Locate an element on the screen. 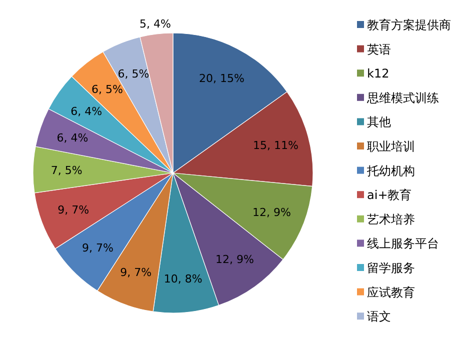 The image size is (471, 339). data-label: 5, 4% is located at coordinates (155, 24).